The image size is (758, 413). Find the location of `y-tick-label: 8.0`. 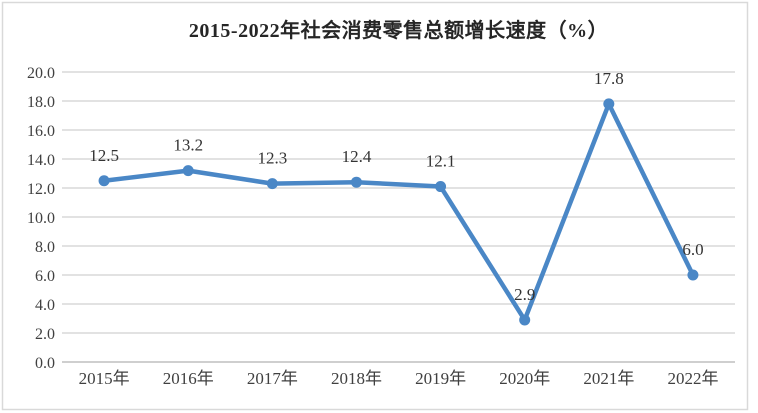

y-tick-label: 8.0 is located at coordinates (45, 247).